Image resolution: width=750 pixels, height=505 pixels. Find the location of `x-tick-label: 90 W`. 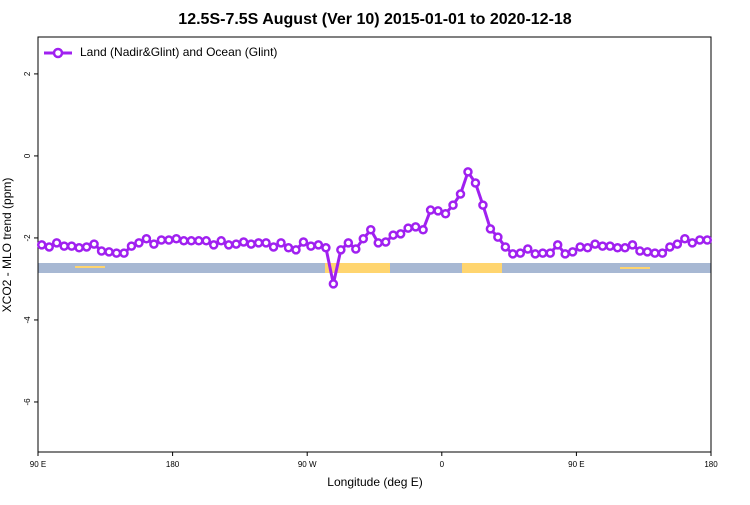

x-tick-label: 90 W is located at coordinates (307, 464).